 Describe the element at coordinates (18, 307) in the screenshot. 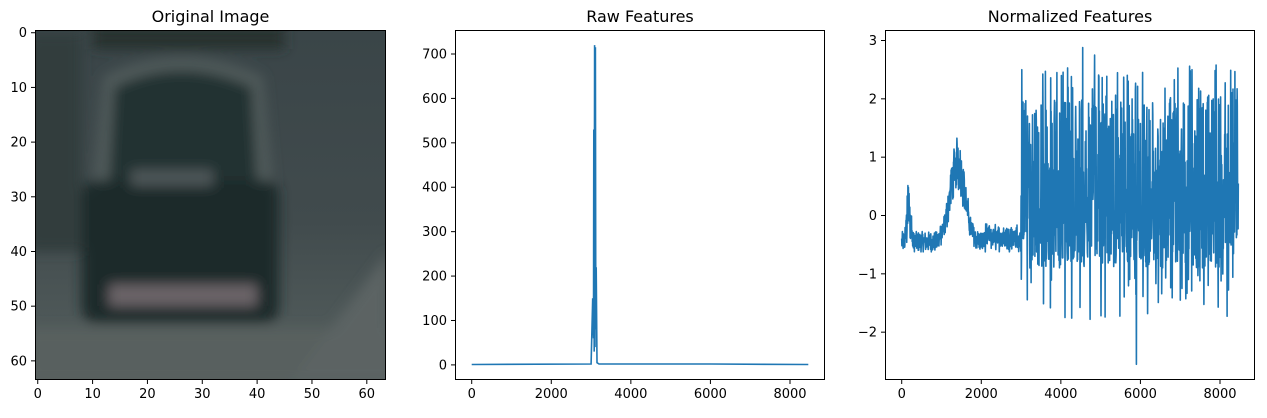

I see `y-tick-label: 50` at that location.